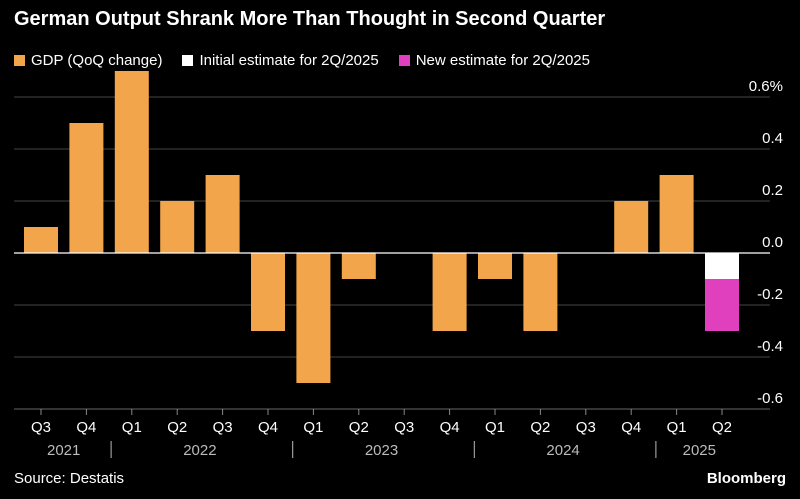 The height and width of the screenshot is (499, 800). I want to click on legend-label-new: New estimate for 2Q/2025, so click(502, 60).